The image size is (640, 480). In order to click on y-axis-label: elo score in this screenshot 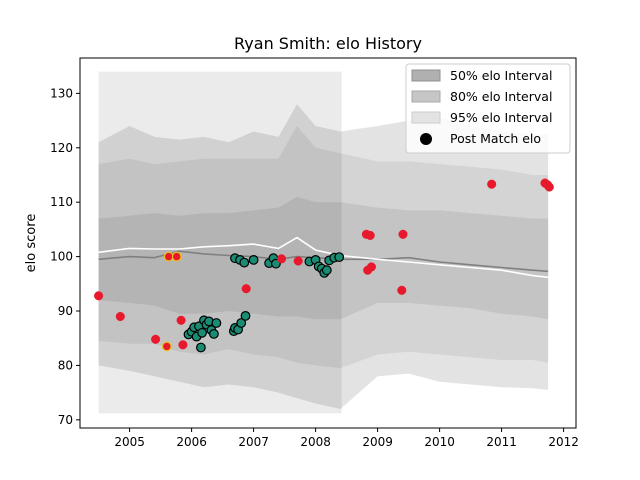, I will do `click(31, 243)`.